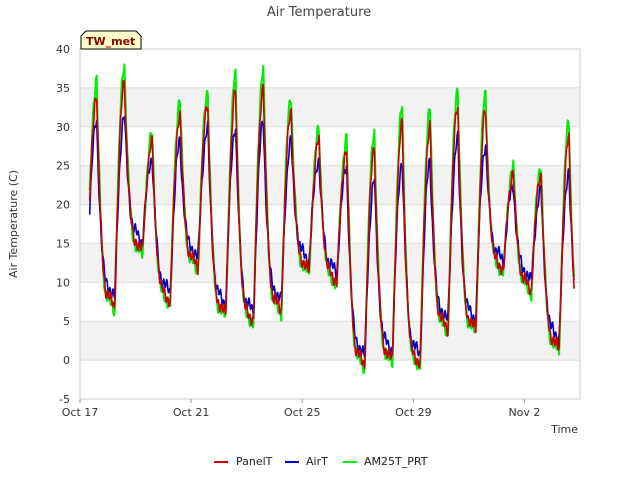 Image resolution: width=640 pixels, height=480 pixels. What do you see at coordinates (64, 399) in the screenshot?
I see `y-tick-label: -5` at bounding box center [64, 399].